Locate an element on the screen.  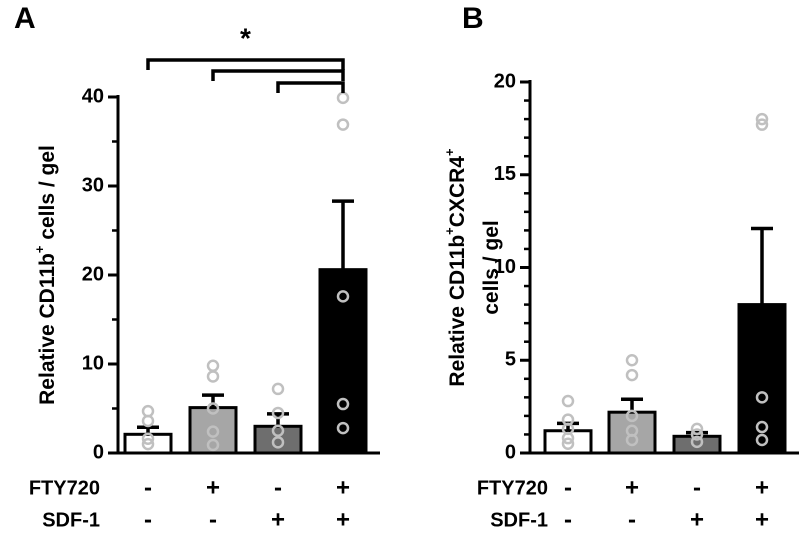
panel-label: A is located at coordinates (25, 18).